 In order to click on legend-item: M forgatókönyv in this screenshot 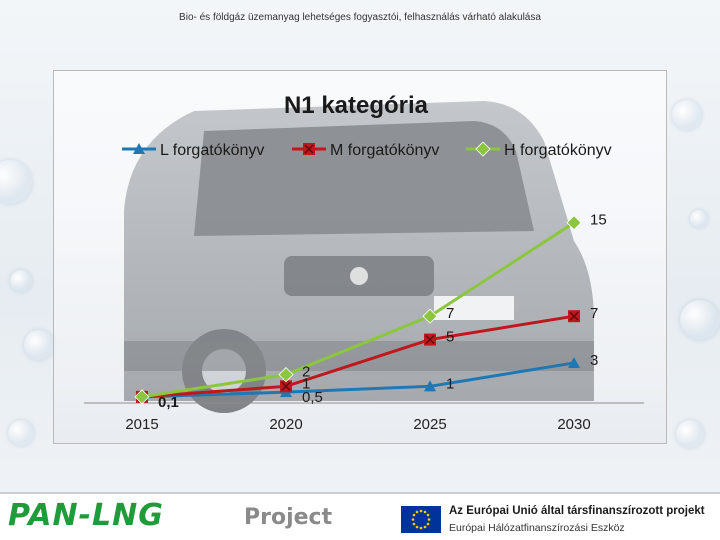, I will do `click(365, 150)`.